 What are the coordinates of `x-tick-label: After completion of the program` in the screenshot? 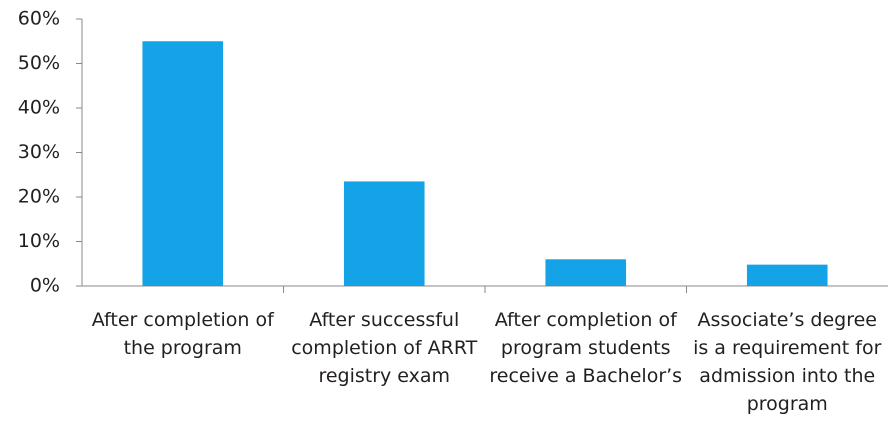 It's located at (182, 334).